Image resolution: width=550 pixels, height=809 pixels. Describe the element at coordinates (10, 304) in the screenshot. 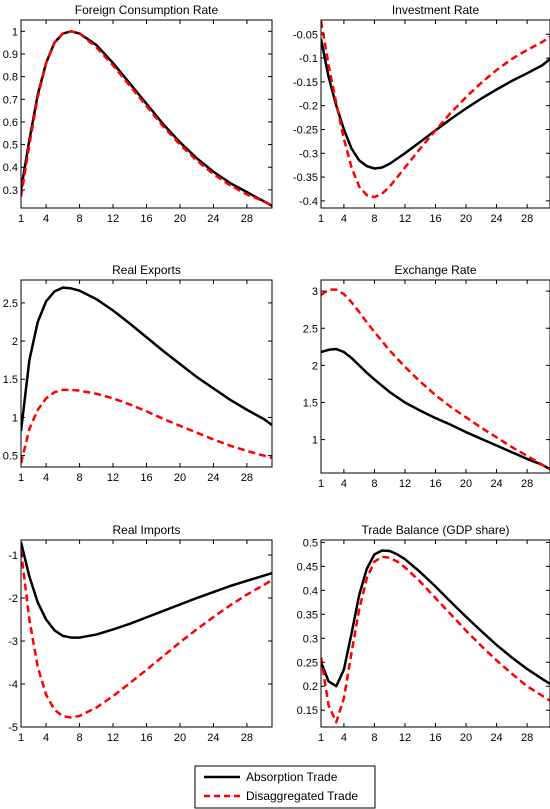

I see `y-tick-label: 2.5` at that location.